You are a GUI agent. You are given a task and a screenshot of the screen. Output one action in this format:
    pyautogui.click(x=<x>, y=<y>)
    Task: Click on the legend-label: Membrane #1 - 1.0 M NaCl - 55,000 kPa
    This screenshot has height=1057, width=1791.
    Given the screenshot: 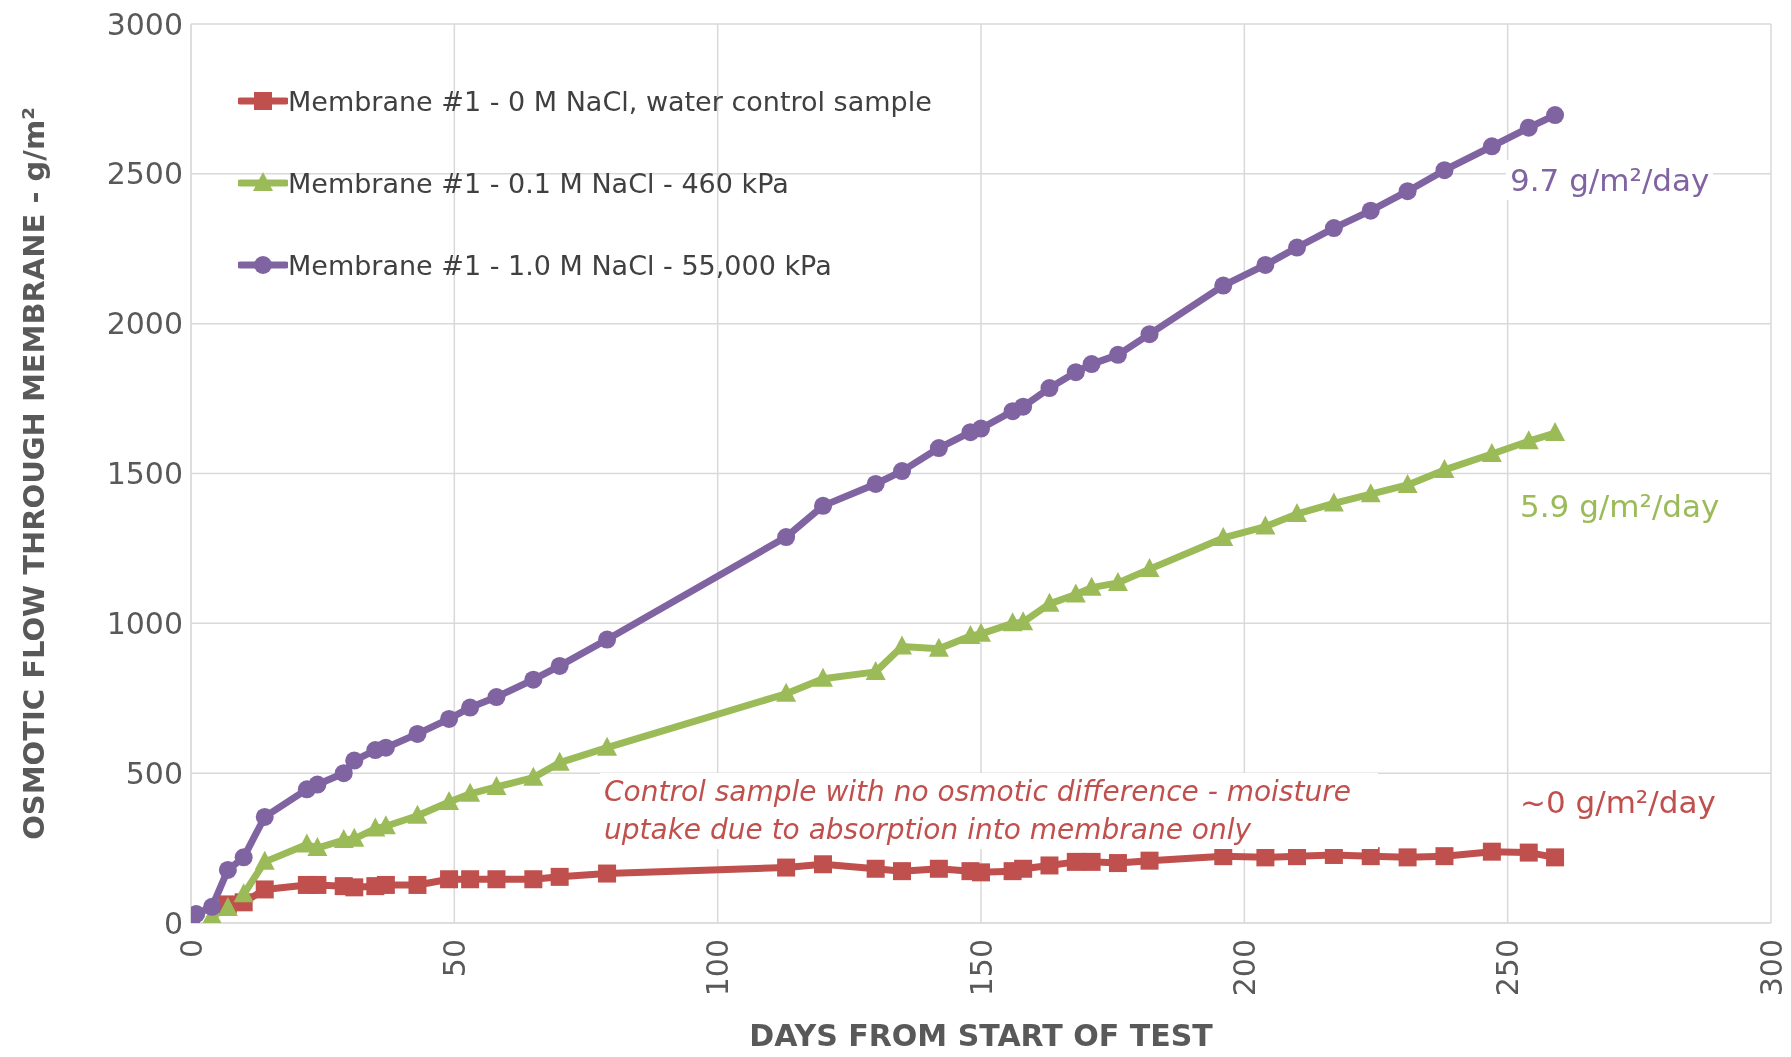 What is the action you would take?
    pyautogui.click(x=560, y=265)
    